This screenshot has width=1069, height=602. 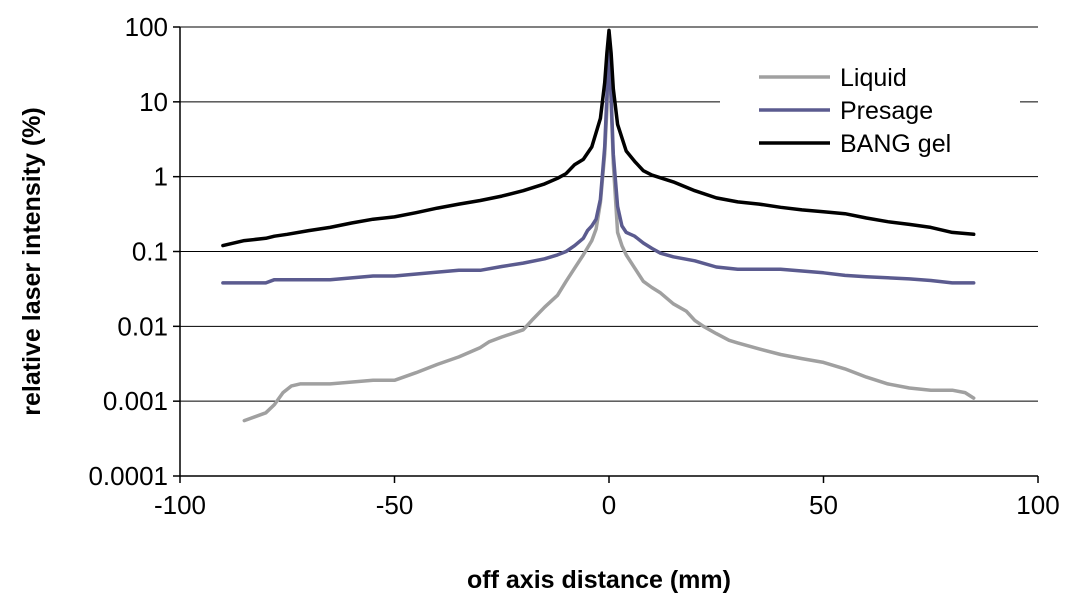 I want to click on y-tick-label: 10, so click(x=153, y=102).